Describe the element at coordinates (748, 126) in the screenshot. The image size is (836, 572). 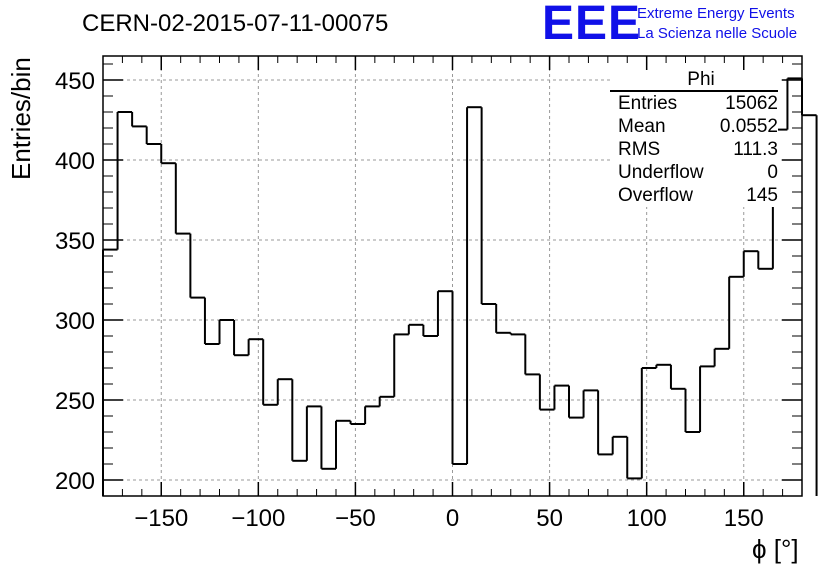
I see `stats-value: 0.0552` at that location.